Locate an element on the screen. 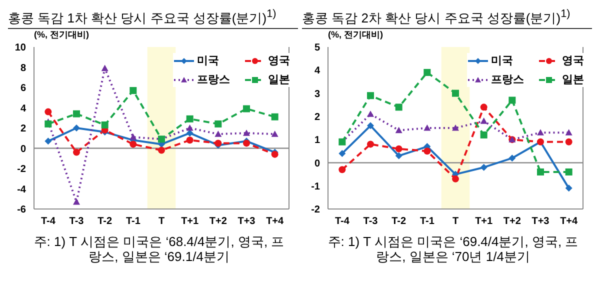 This screenshot has height=282, width=600. y-tick-label: -4 is located at coordinates (21, 190).